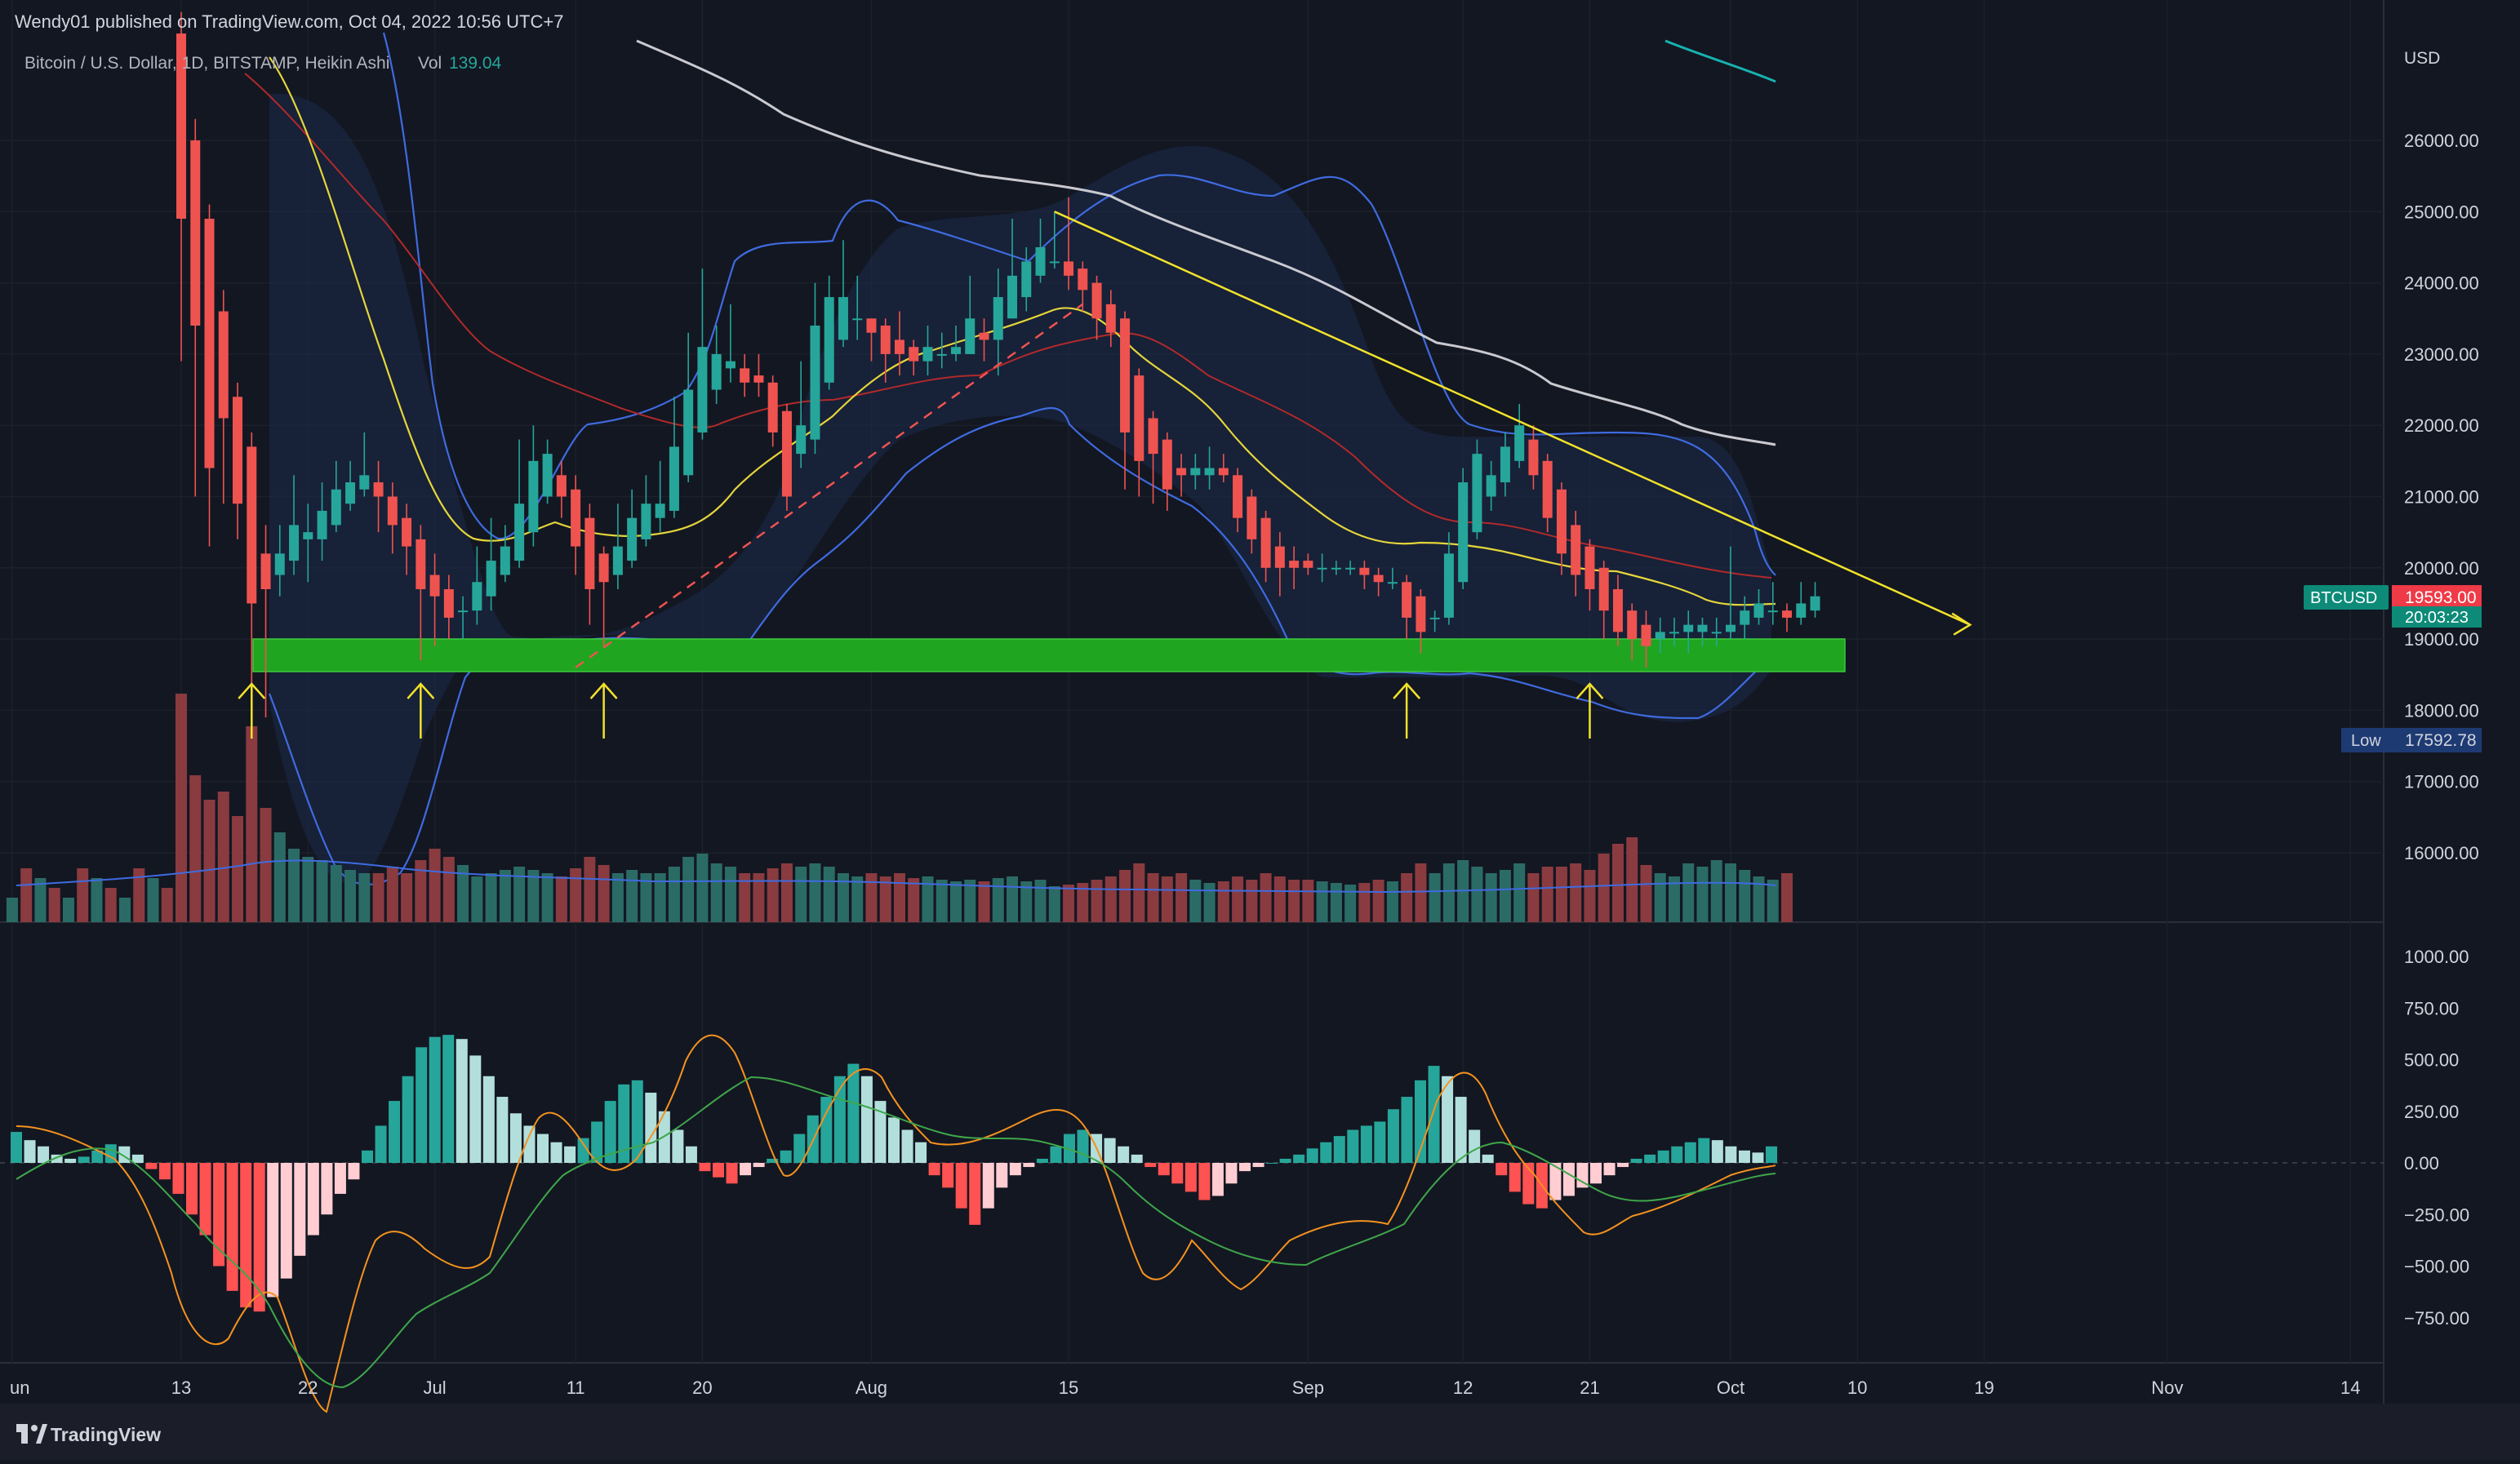 The image size is (2520, 1464). What do you see at coordinates (2441, 141) in the screenshot?
I see `price-tick-label: 26000.00` at bounding box center [2441, 141].